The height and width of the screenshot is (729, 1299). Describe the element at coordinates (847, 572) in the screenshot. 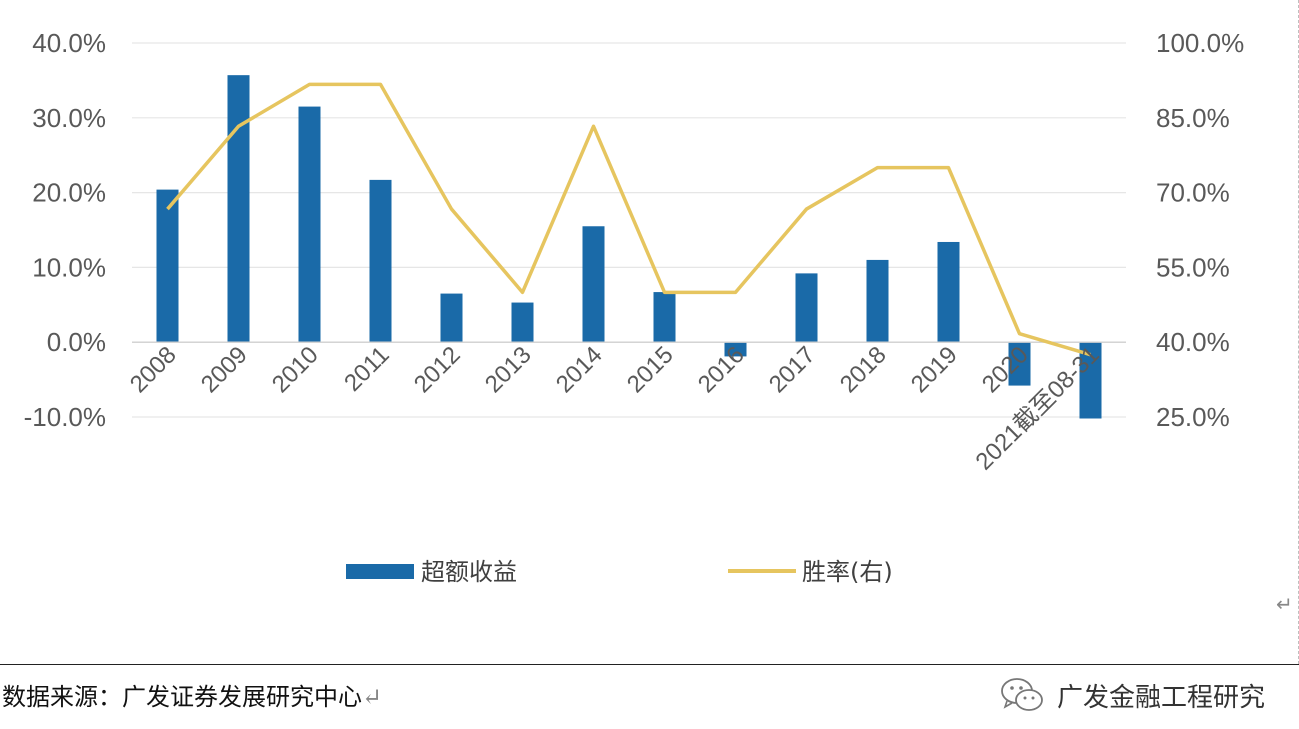

I see `legend-label-line: 胜率(右)` at that location.